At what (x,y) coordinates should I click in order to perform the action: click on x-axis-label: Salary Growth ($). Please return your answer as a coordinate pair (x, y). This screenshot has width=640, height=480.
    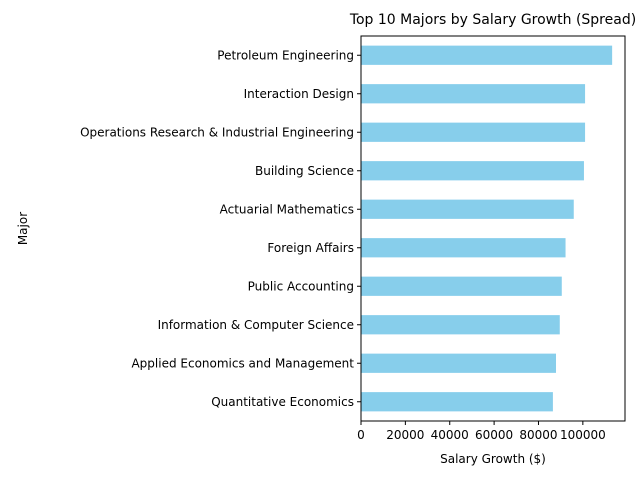
    Looking at the image, I should click on (493, 459).